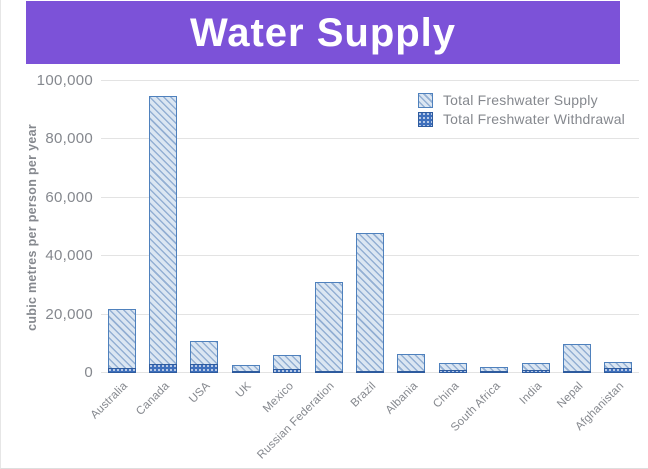 This screenshot has height=469, width=648. I want to click on y-tick-label: 0, so click(88, 372).